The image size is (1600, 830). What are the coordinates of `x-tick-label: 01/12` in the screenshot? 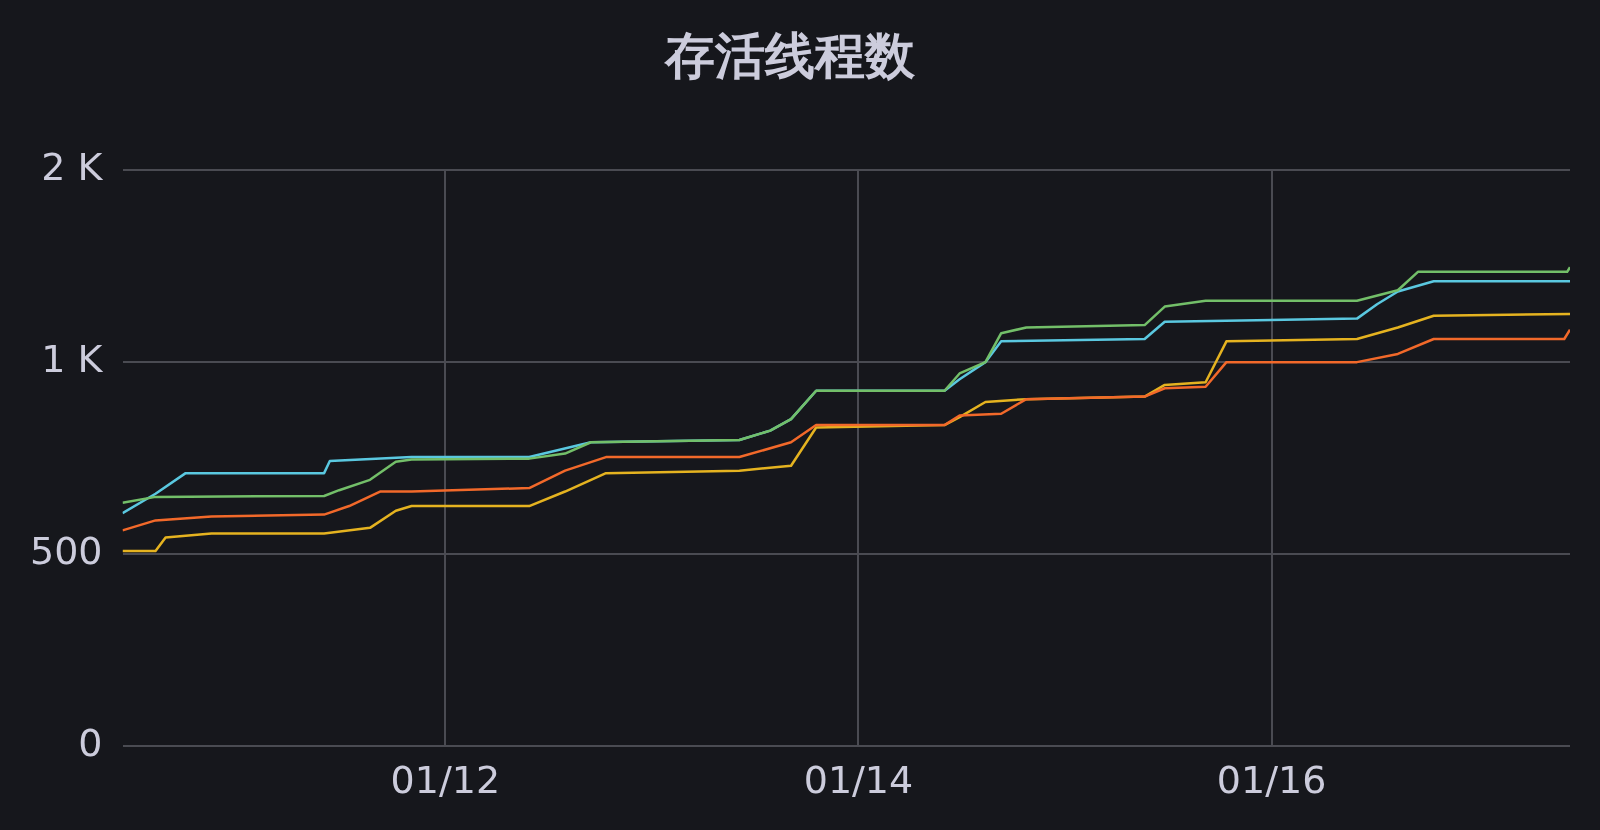 It's located at (445, 780).